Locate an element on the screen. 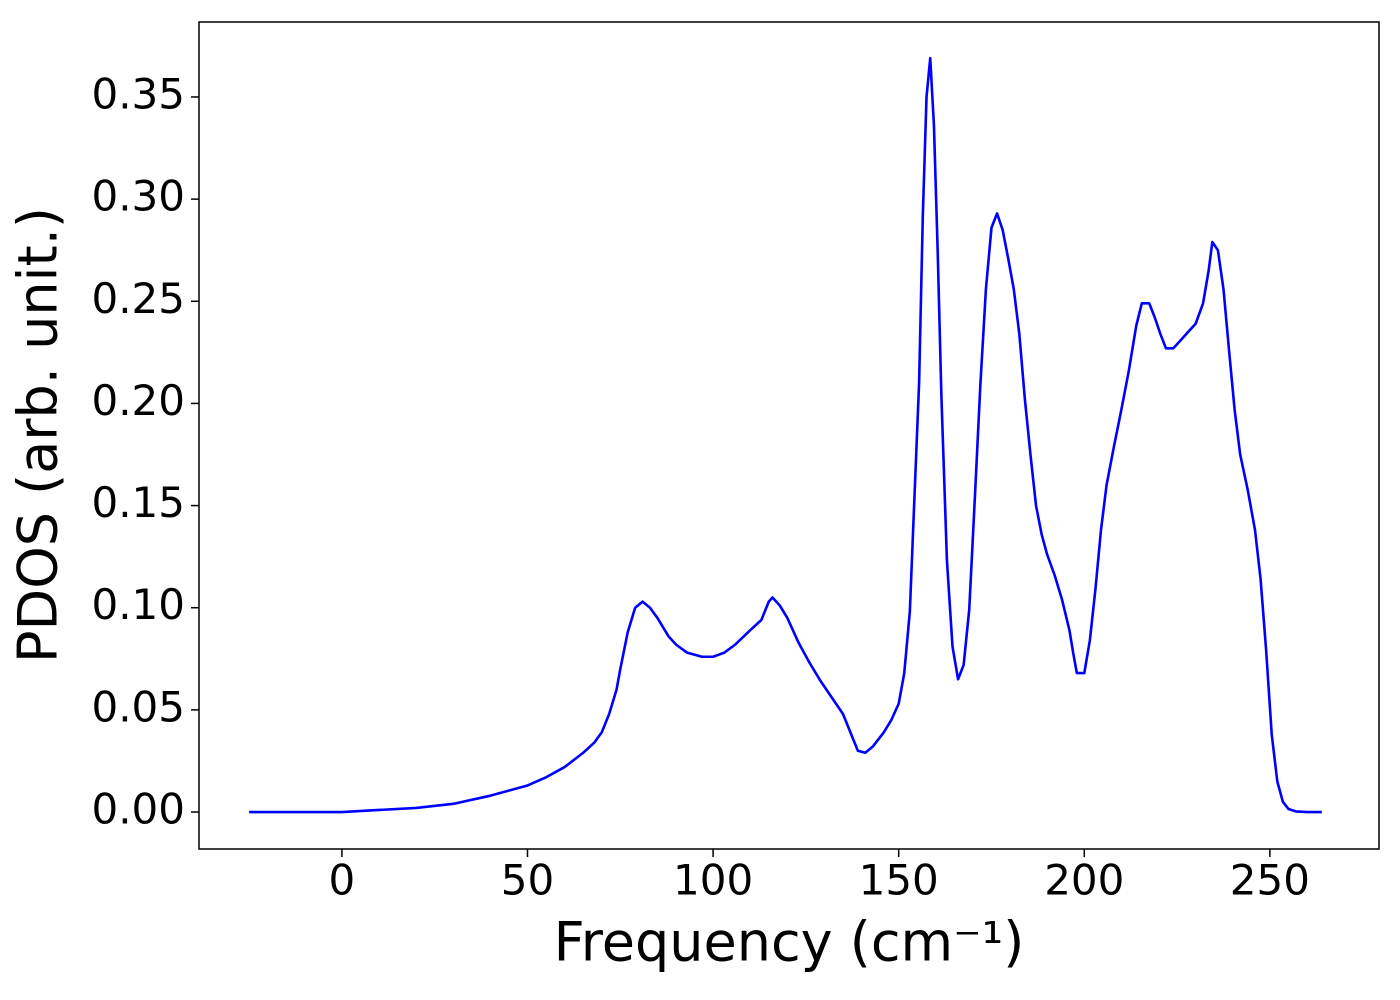  x-tick-label: 200 is located at coordinates (1084, 880).